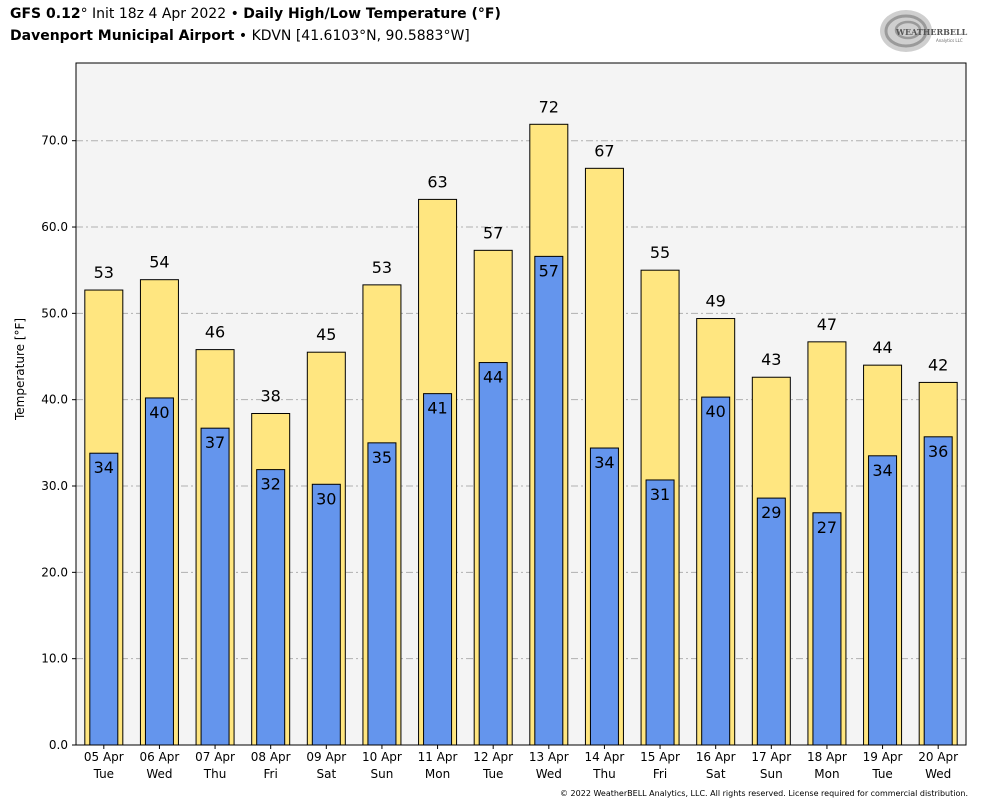 The height and width of the screenshot is (808, 984). I want to click on station-info: • KDVN [41.6103°N, 90.5883°W], so click(352, 36).